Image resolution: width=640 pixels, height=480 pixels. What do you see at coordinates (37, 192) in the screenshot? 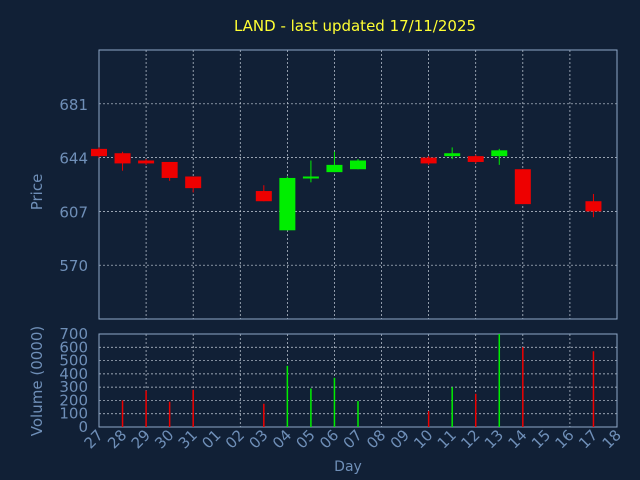
I see `price-axis-label: Price` at bounding box center [37, 192].